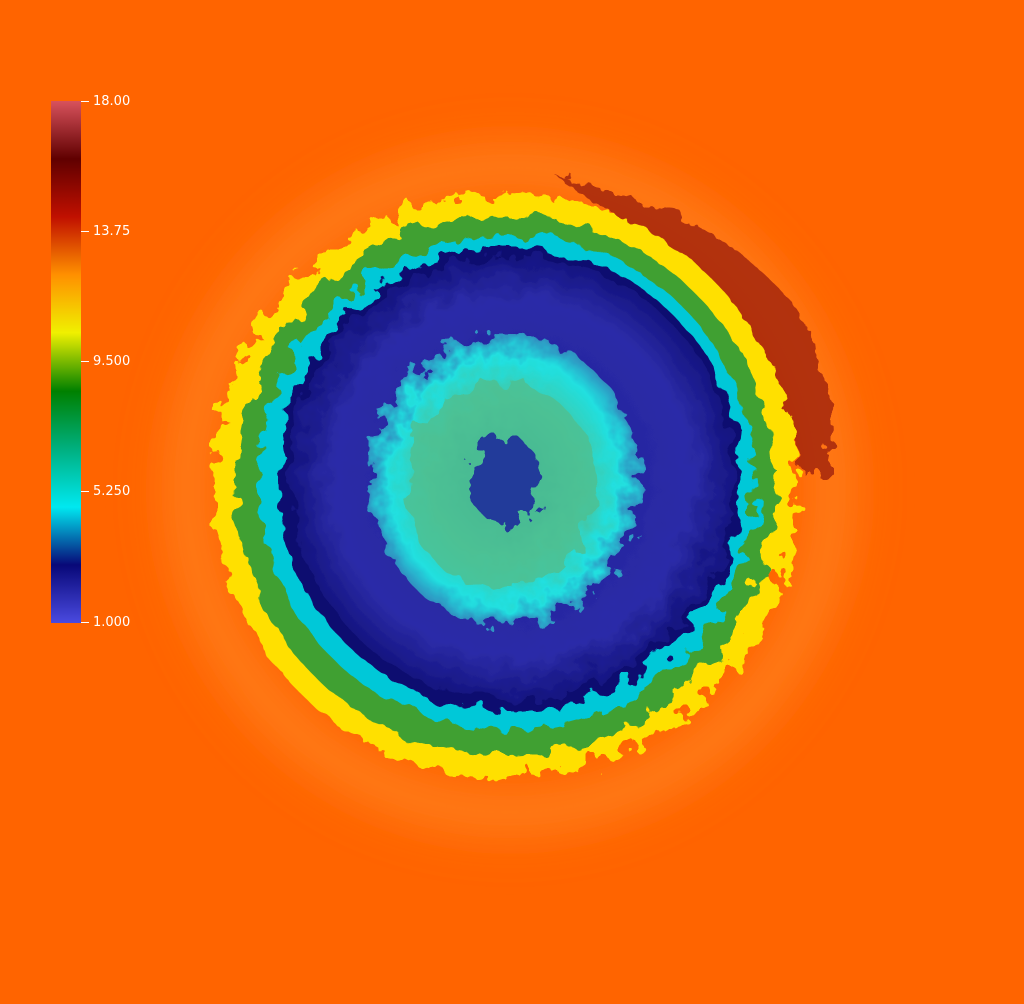 This screenshot has height=1004, width=1024. What do you see at coordinates (112, 361) in the screenshot?
I see `colorbar-label: 9.500` at bounding box center [112, 361].